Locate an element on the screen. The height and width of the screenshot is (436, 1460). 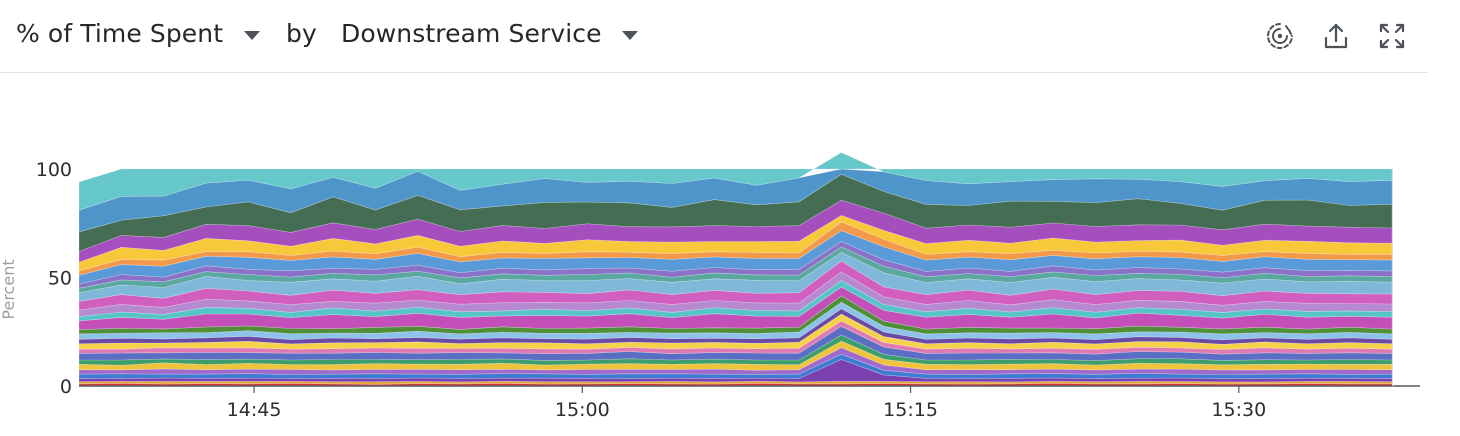
export-icon is located at coordinates (1336, 36).